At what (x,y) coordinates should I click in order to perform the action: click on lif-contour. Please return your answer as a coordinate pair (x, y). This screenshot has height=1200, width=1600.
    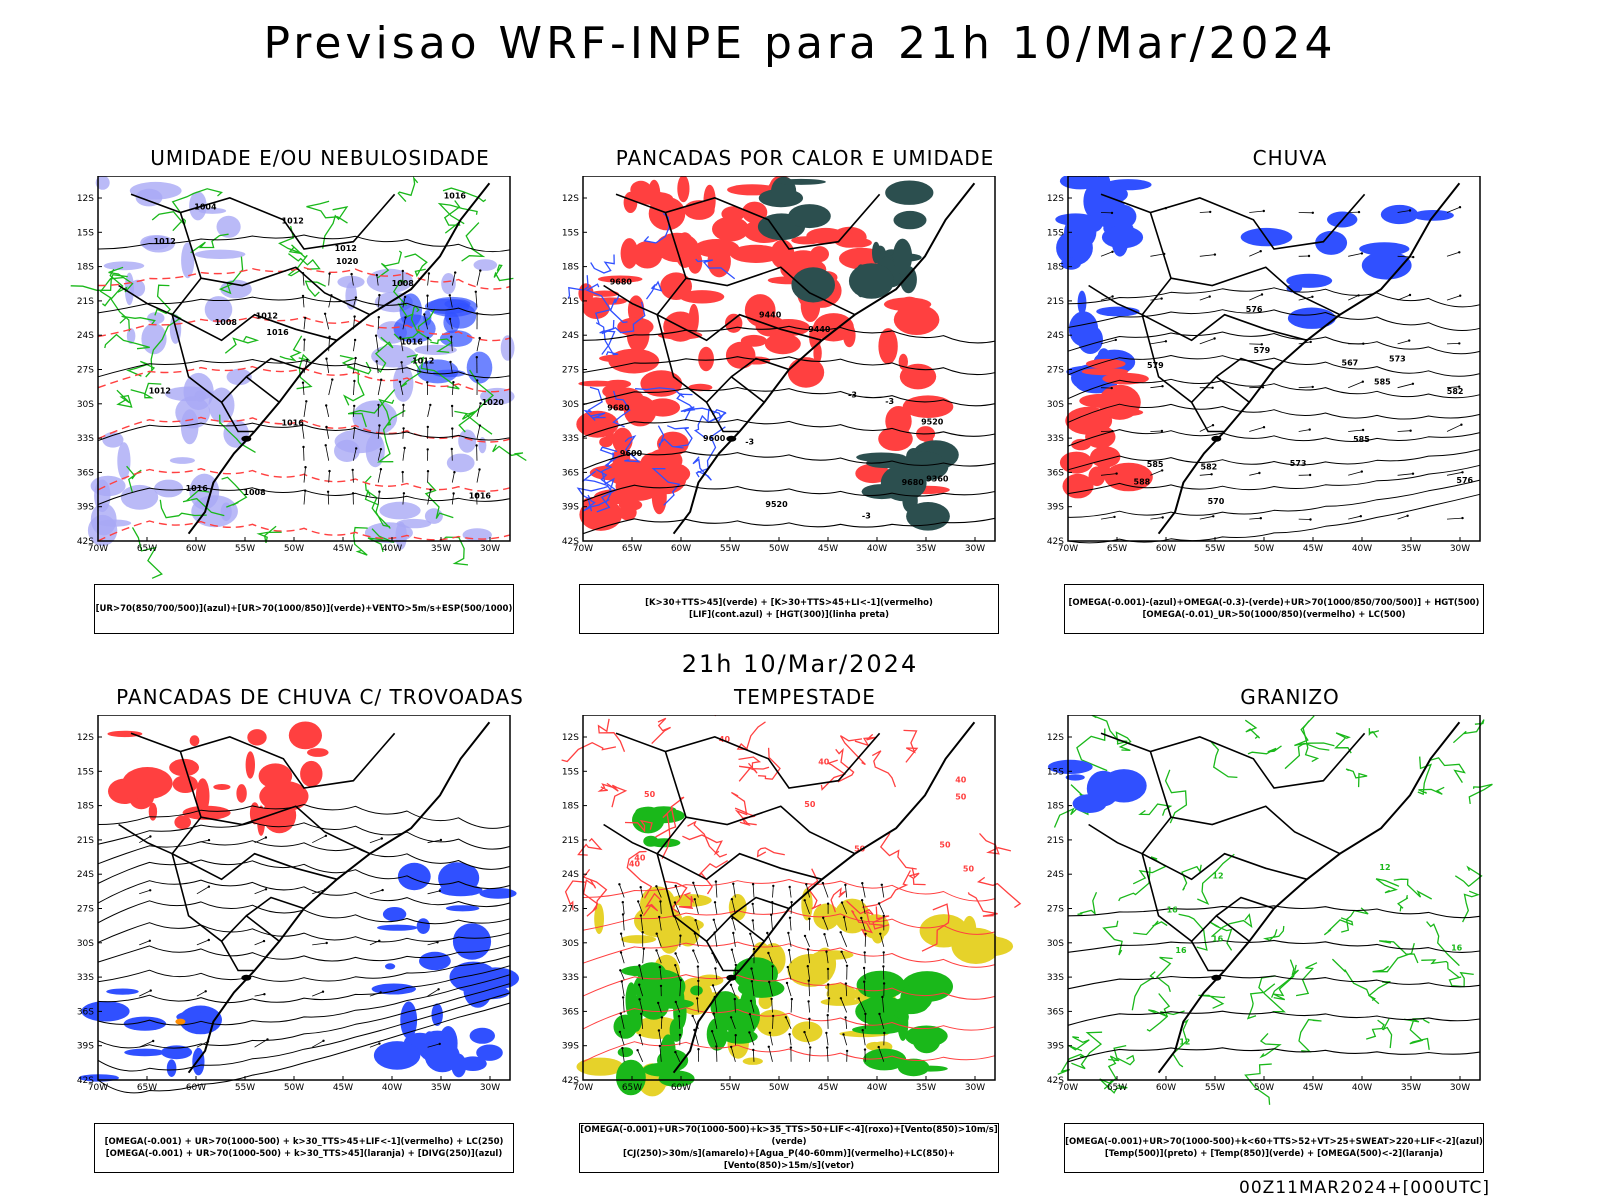
    Looking at the image, I should click on (621, 409).